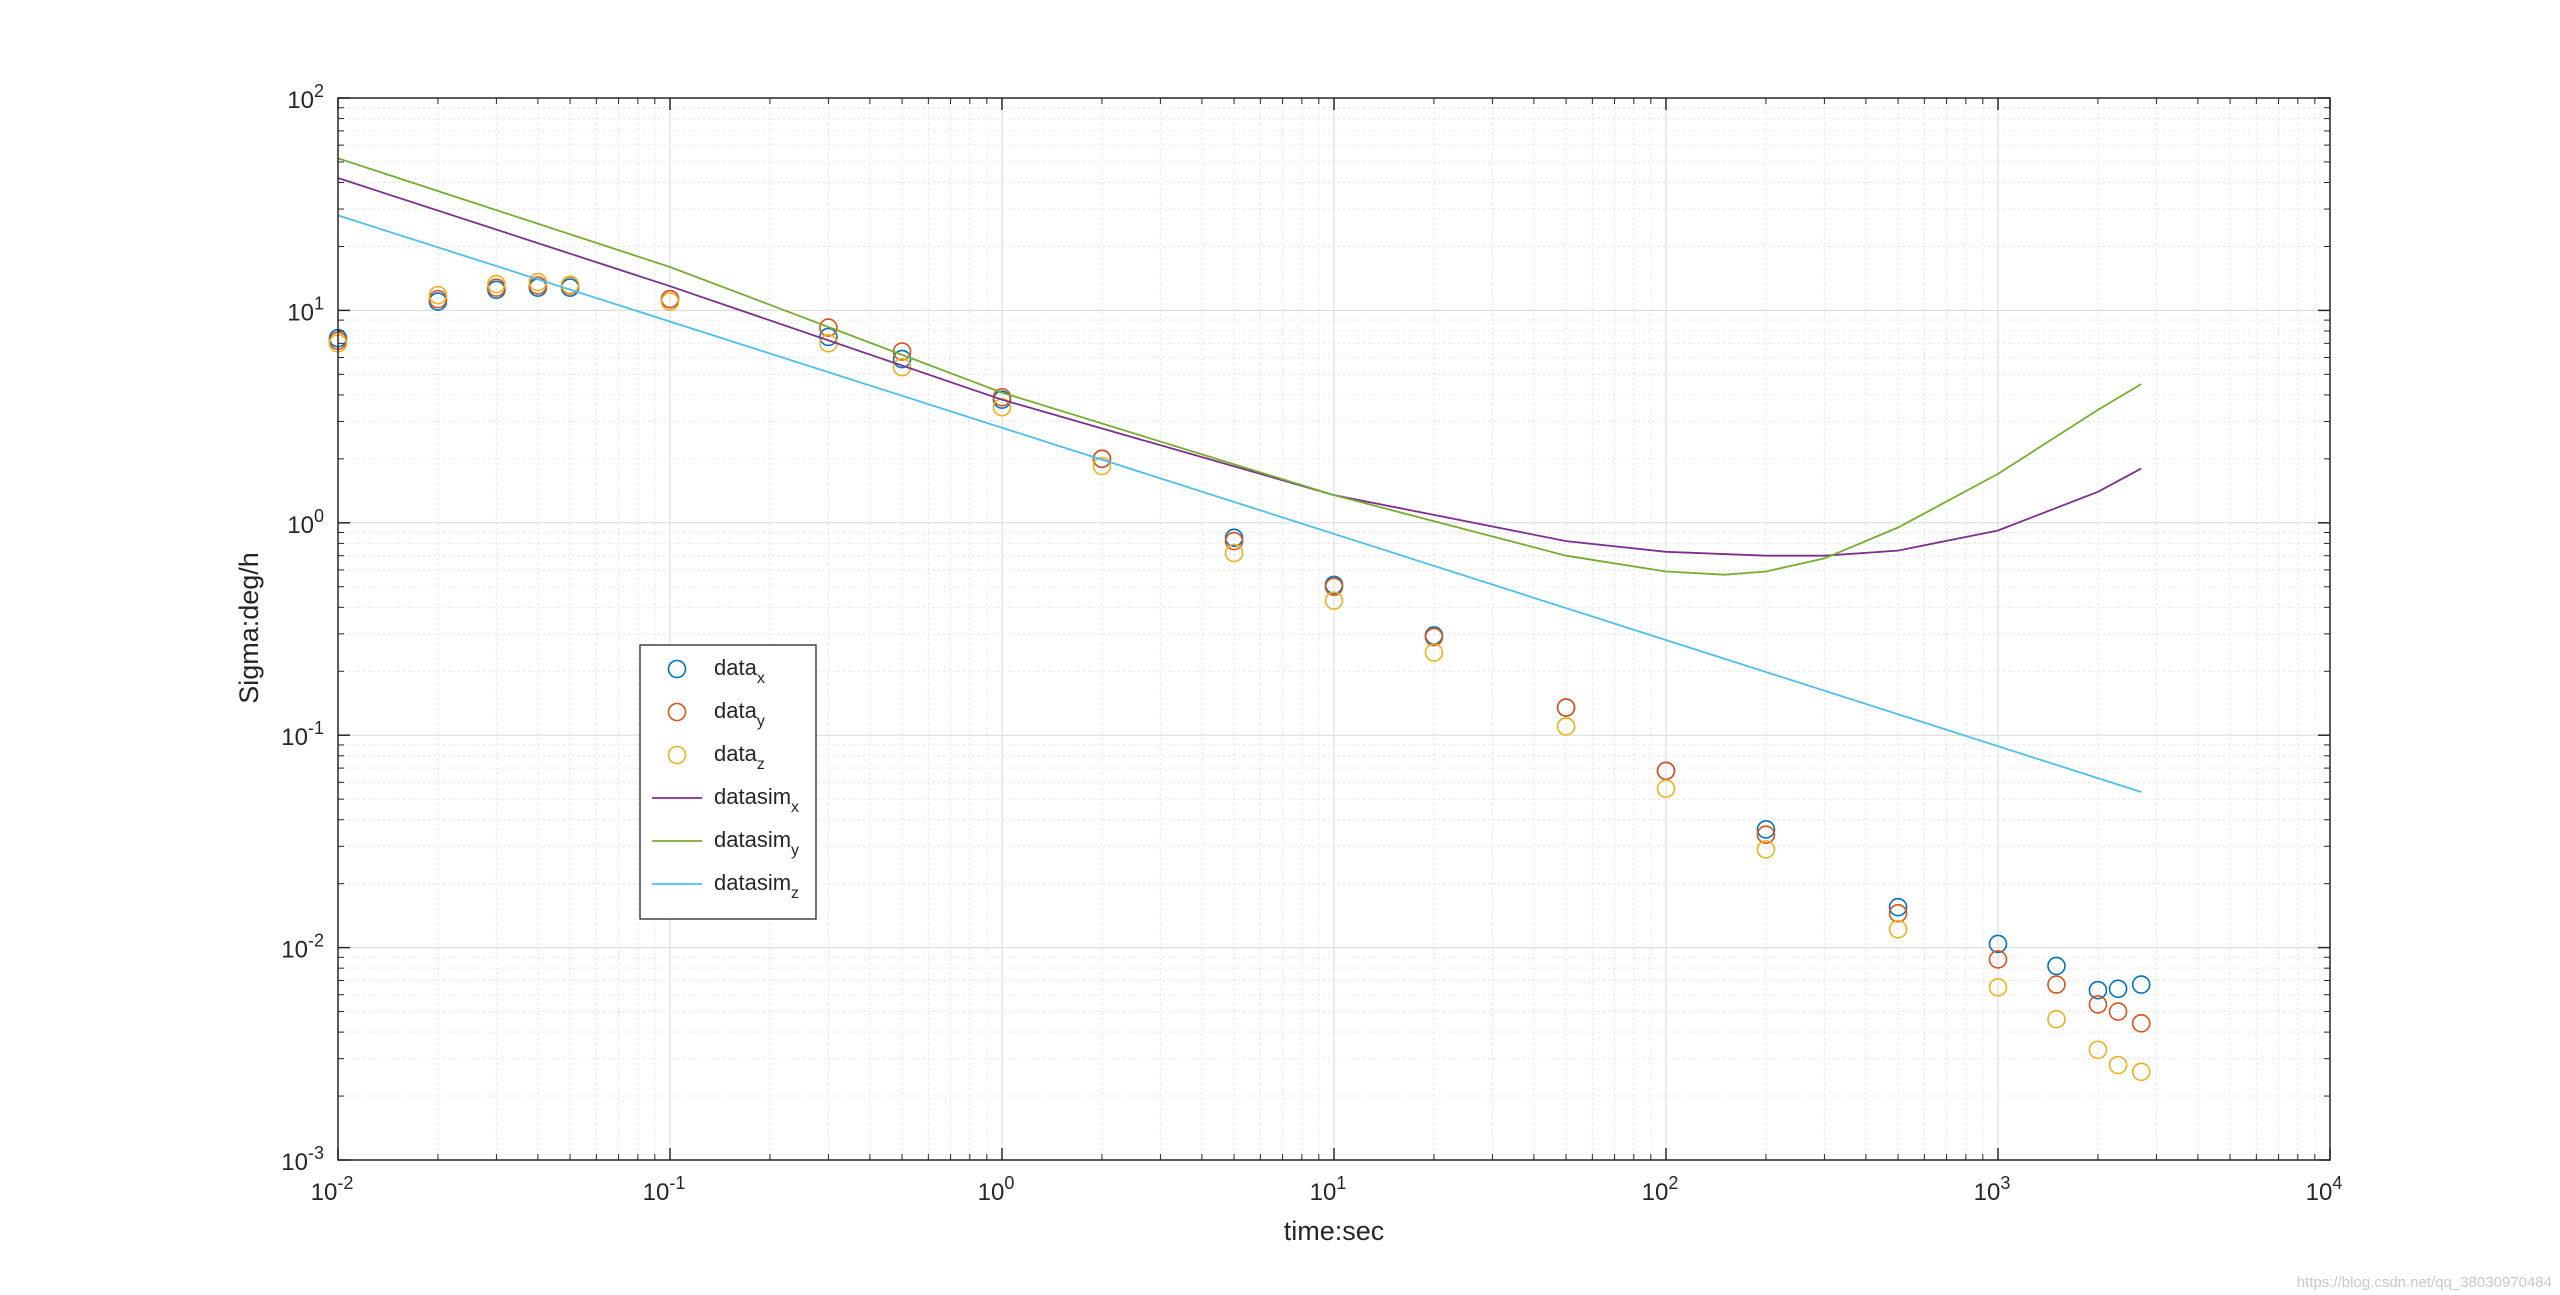 This screenshot has width=2560, height=1295. What do you see at coordinates (1992, 1189) in the screenshot?
I see `x-tick-label: 10³` at bounding box center [1992, 1189].